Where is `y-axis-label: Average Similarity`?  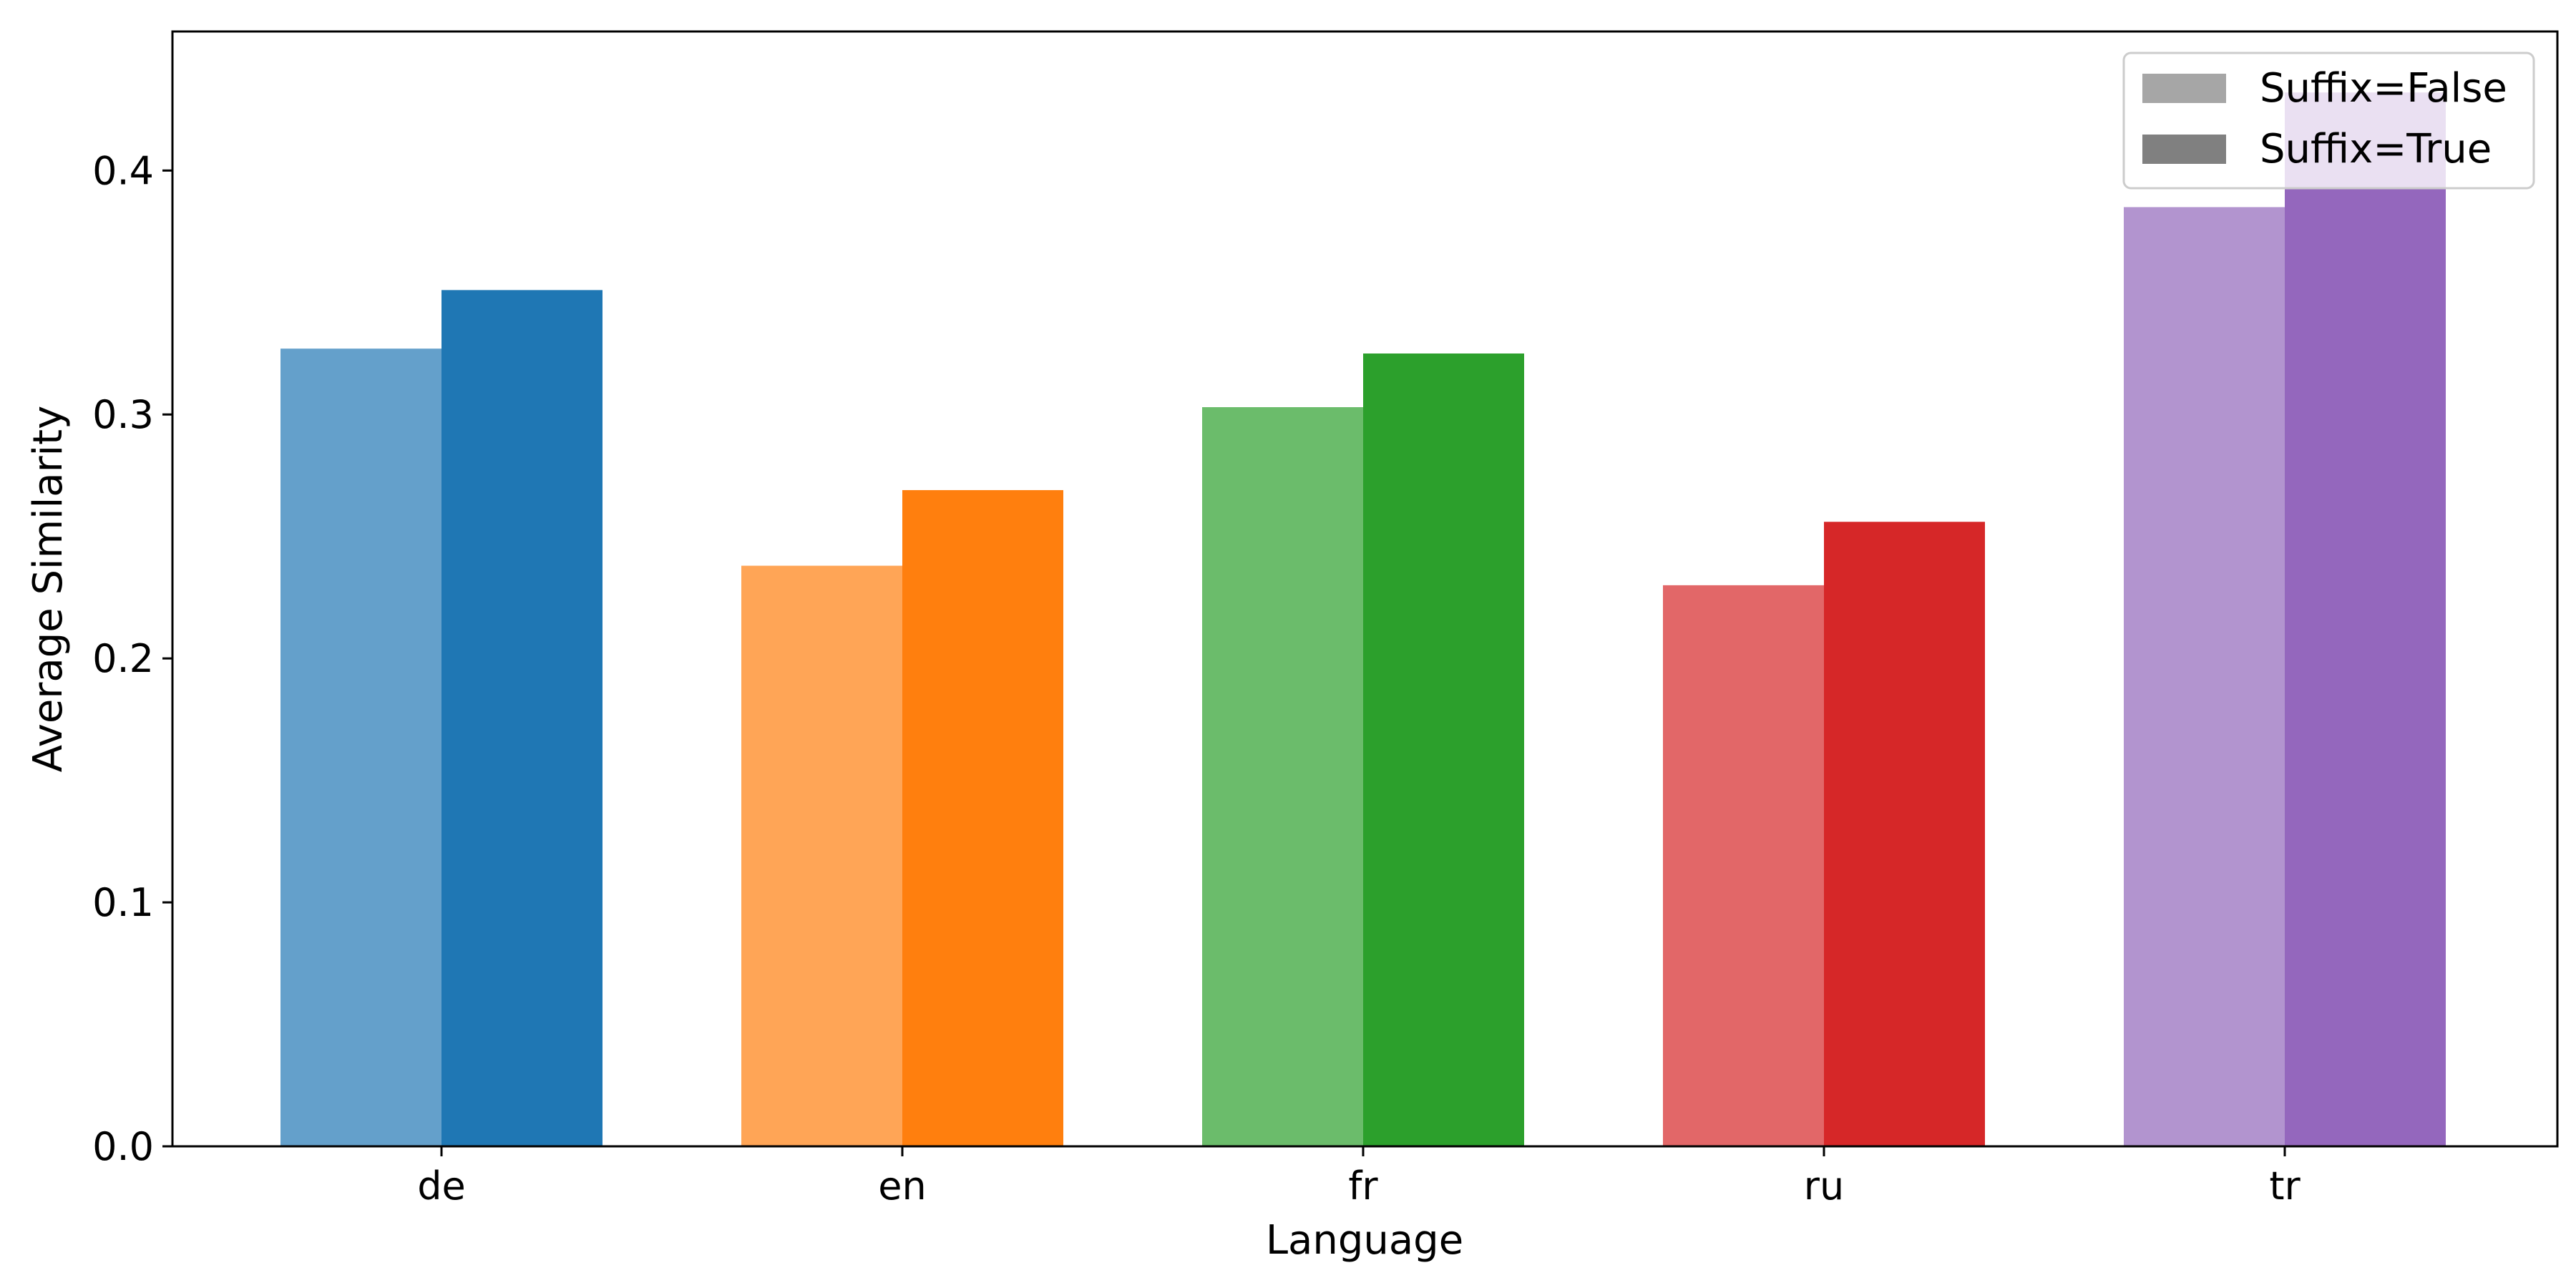
y-axis-label: Average Similarity is located at coordinates (48, 589).